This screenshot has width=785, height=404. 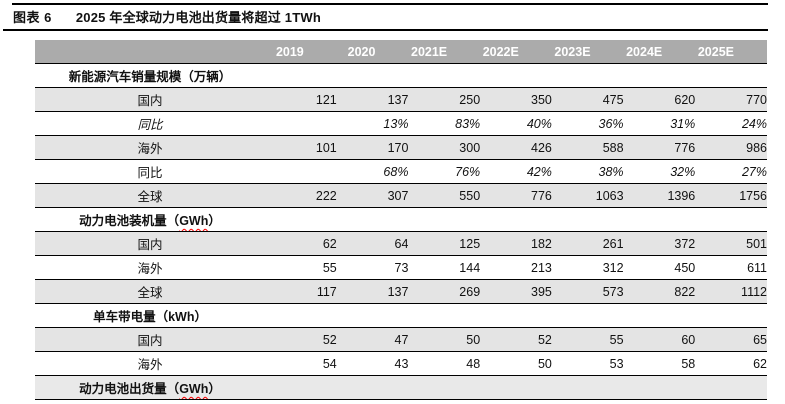 I want to click on section-label-suffix: ）, so click(x=214, y=389).